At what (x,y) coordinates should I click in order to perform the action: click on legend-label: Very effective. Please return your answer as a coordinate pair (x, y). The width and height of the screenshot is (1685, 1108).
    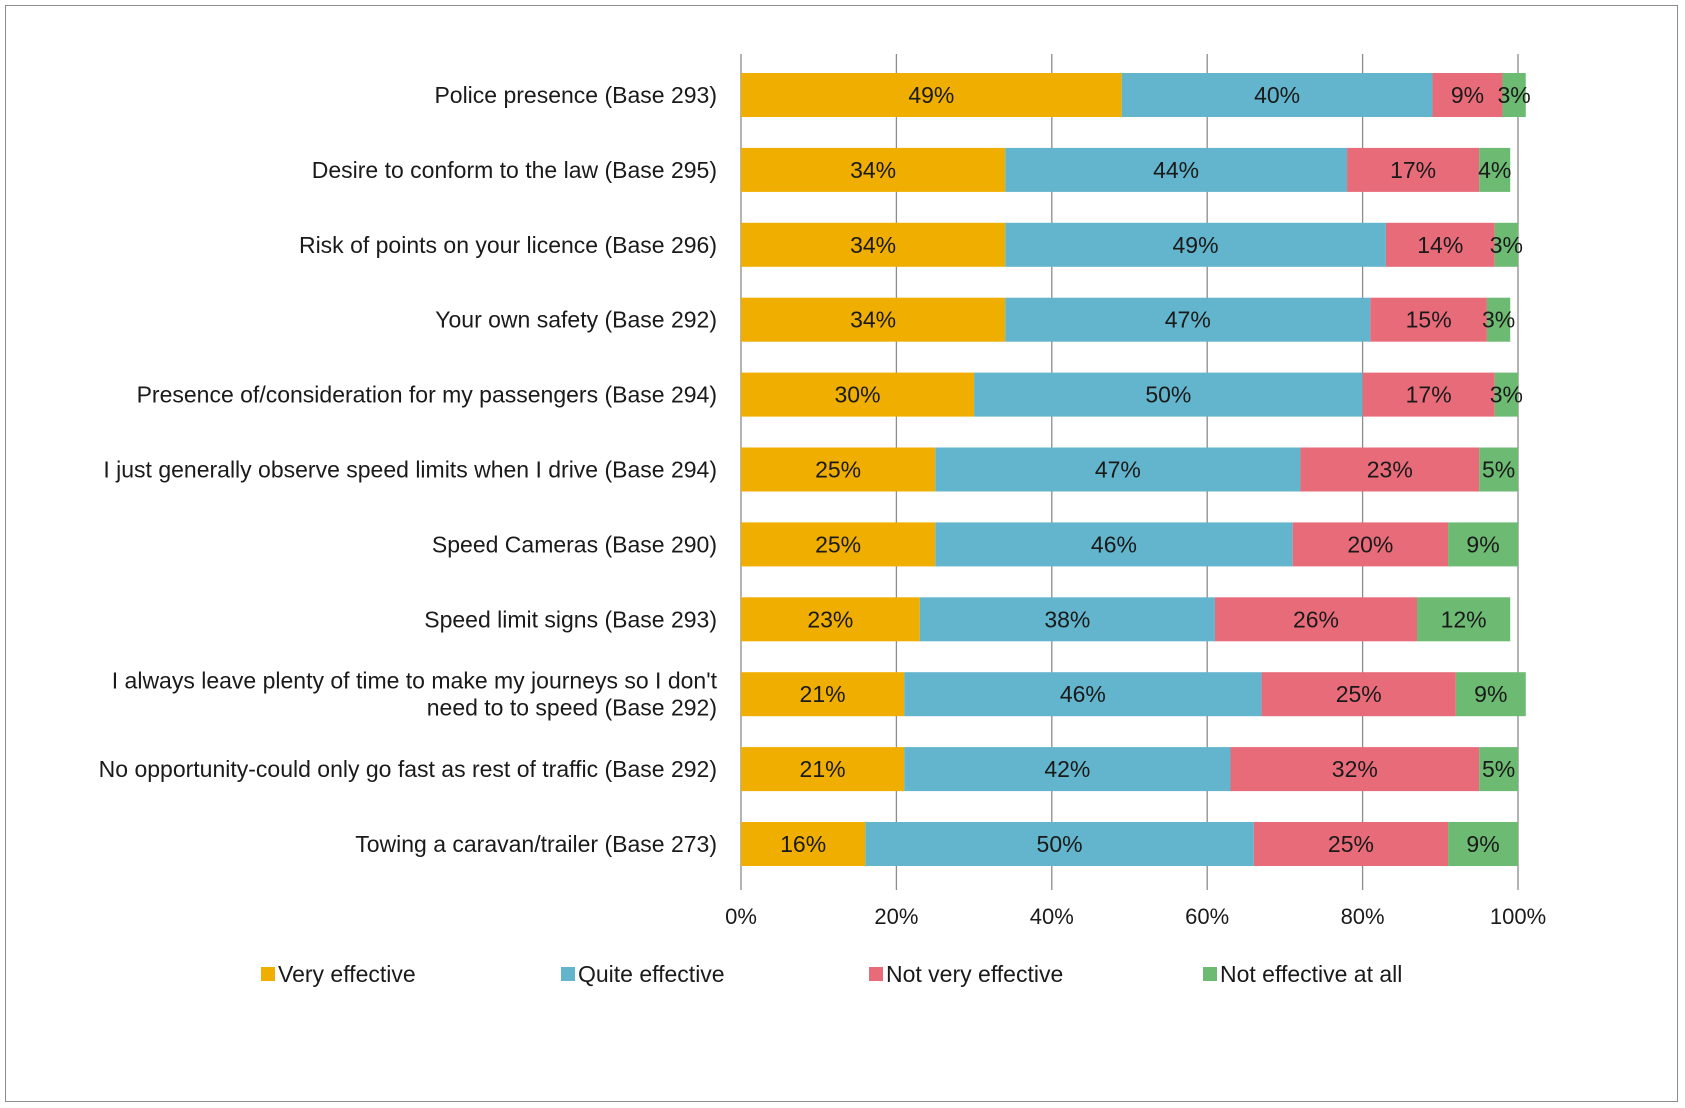
    Looking at the image, I should click on (347, 974).